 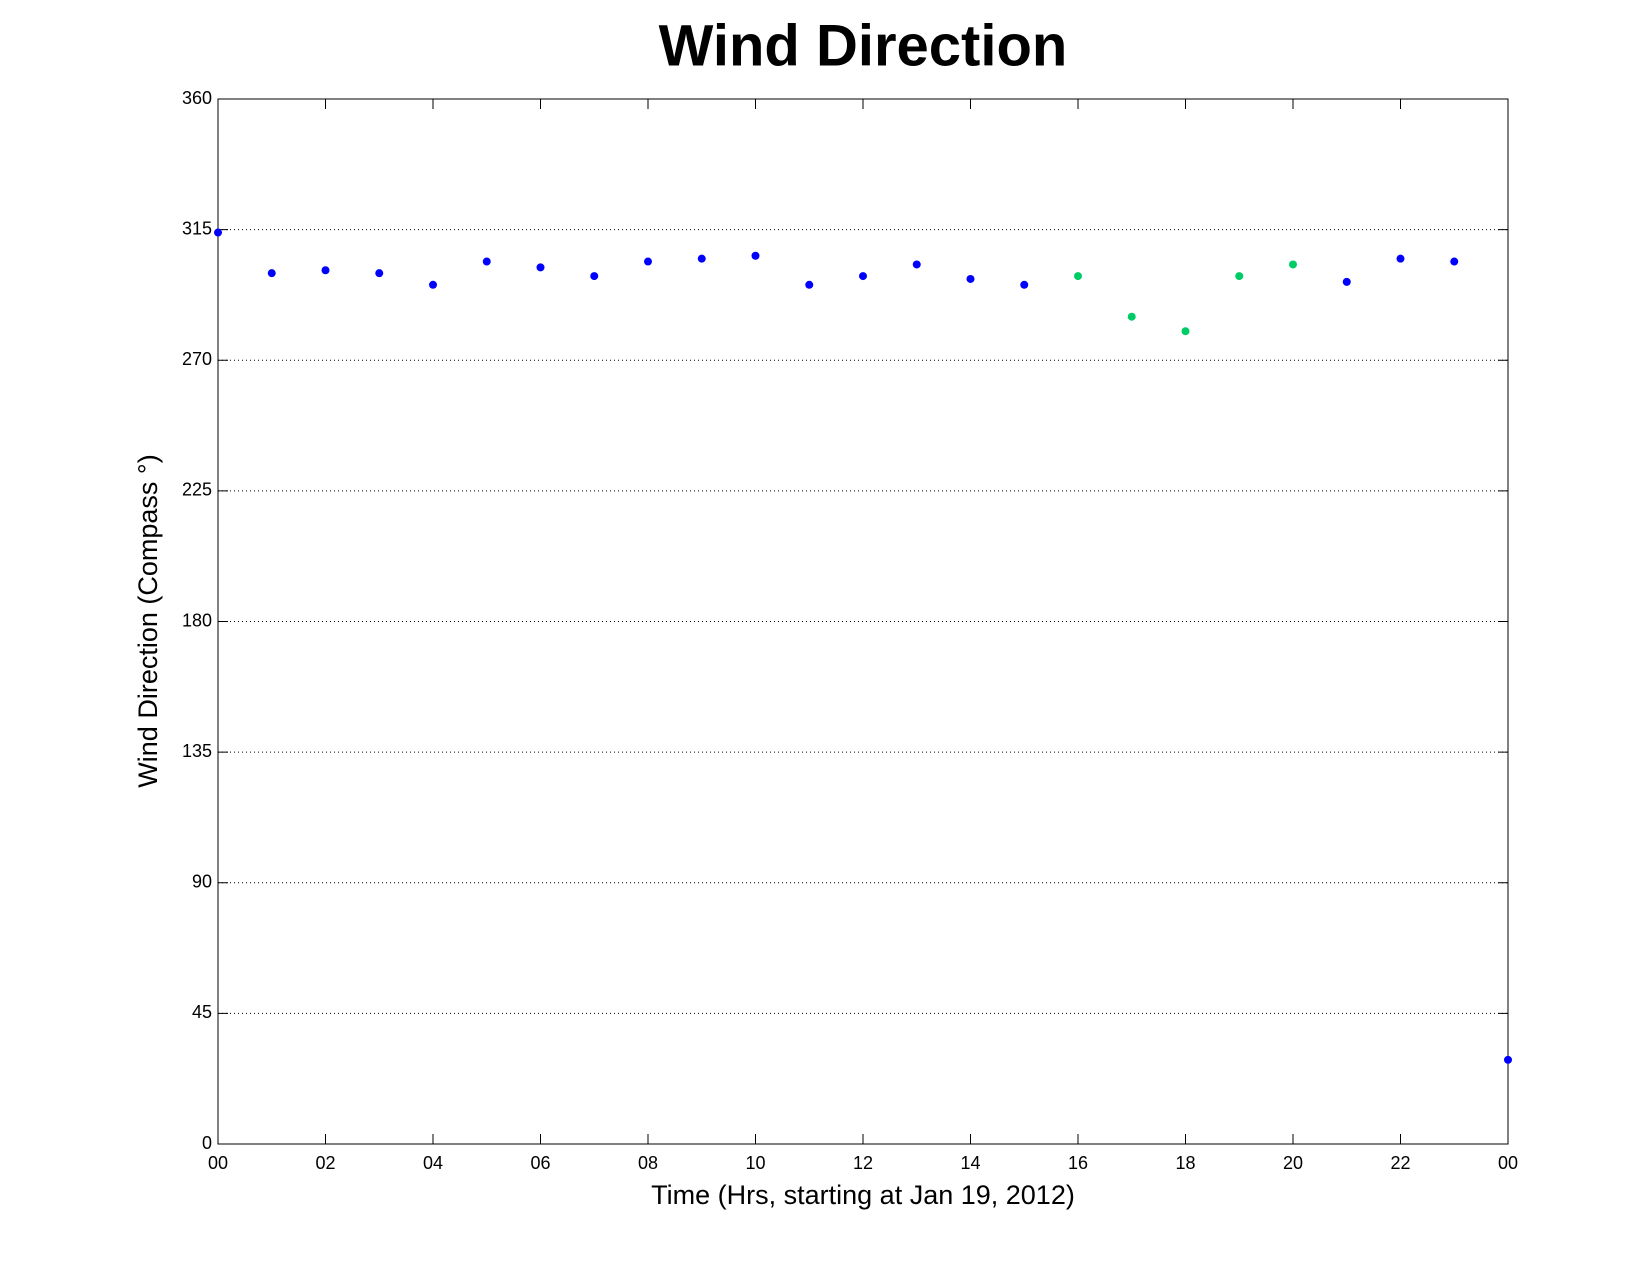 I want to click on x-tick-label: 06, so click(x=540, y=1163).